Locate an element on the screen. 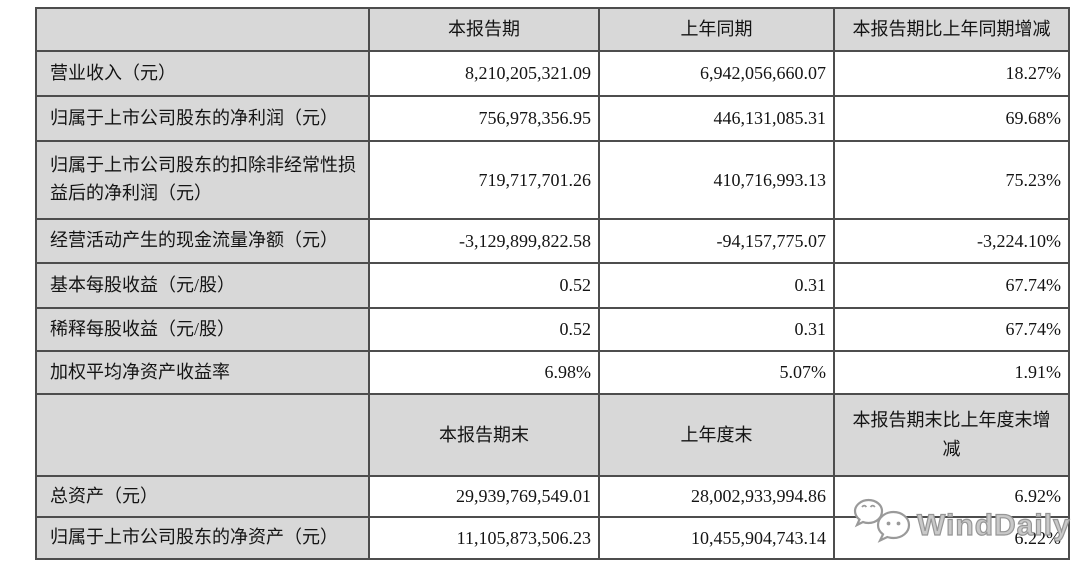 The image size is (1080, 575). row-label: 经营活动产生的现金流量净额（元） is located at coordinates (202, 241).